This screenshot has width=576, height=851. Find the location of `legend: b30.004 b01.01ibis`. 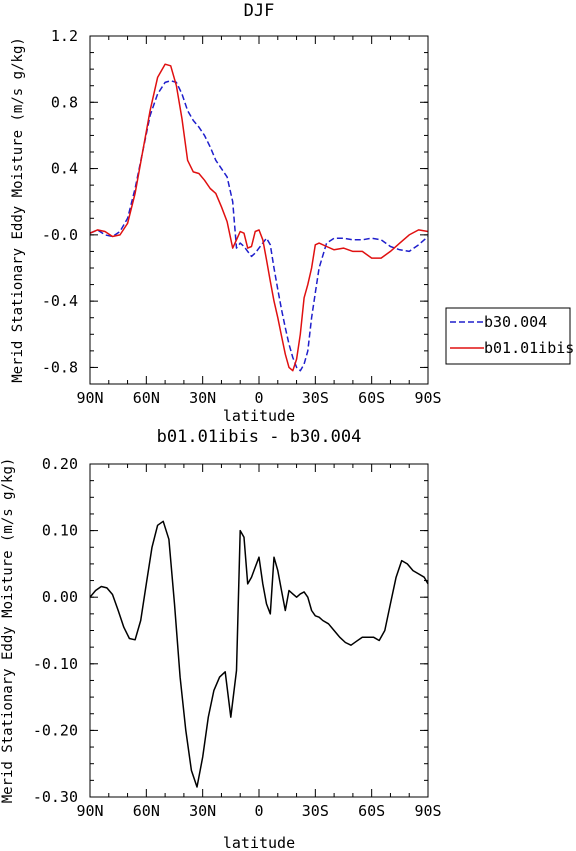

legend: b30.004 b01.01ibis is located at coordinates (509, 336).